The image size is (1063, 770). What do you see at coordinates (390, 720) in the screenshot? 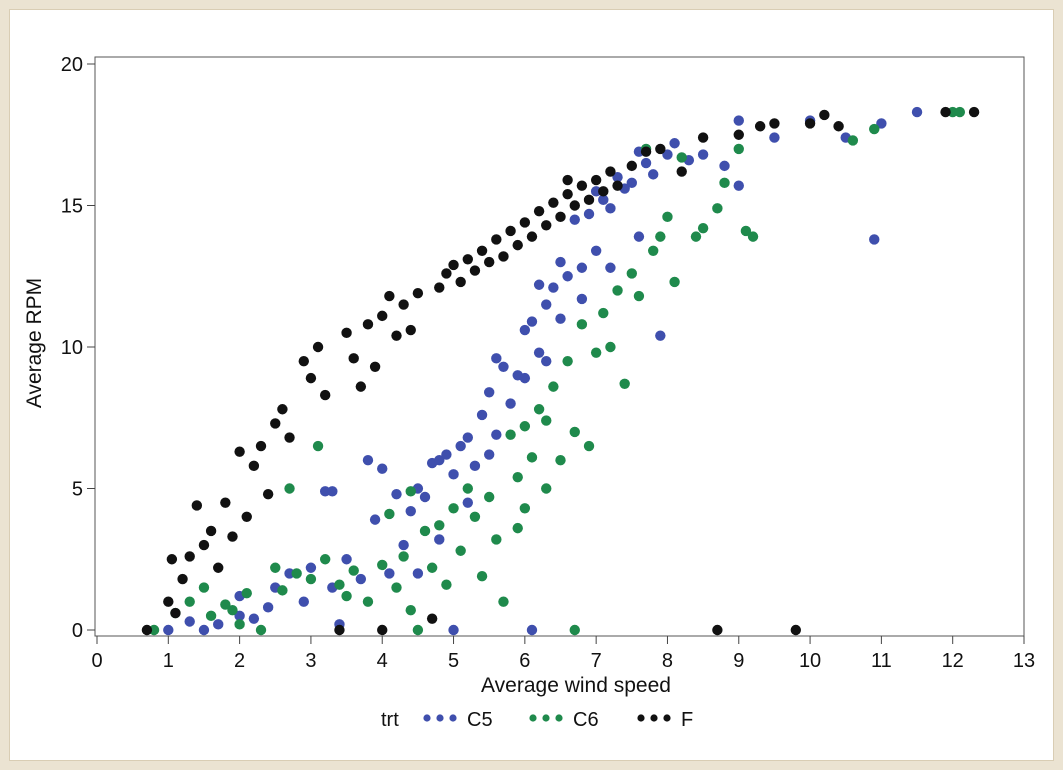
I see `legend-title: trt` at bounding box center [390, 720].